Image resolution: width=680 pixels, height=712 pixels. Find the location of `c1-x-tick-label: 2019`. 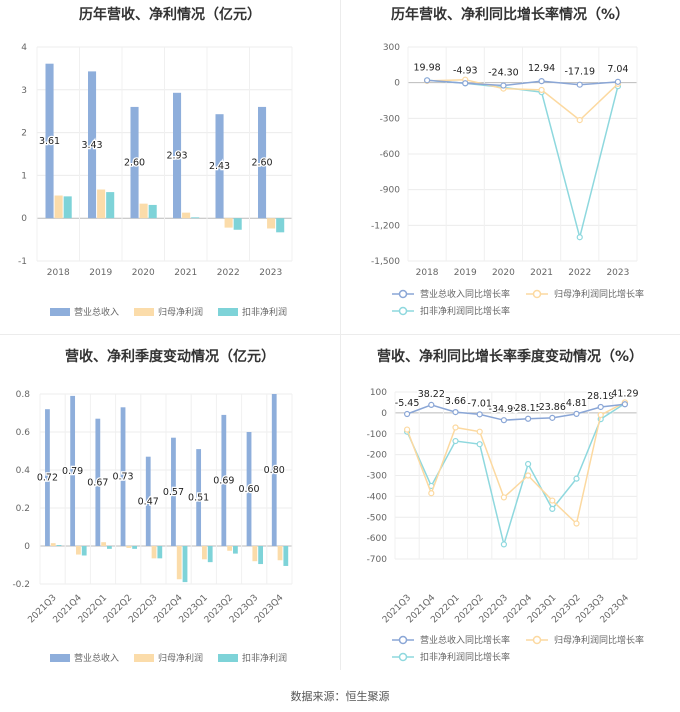

c1-x-tick-label: 2019 is located at coordinates (100, 273).